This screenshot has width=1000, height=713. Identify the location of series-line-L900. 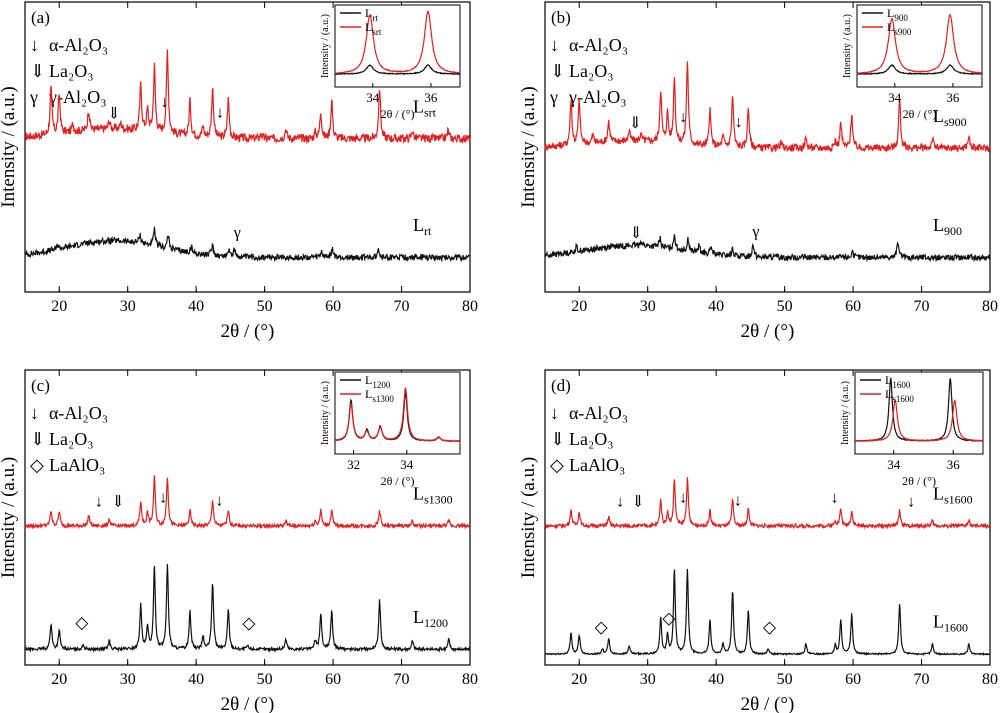
(767, 248).